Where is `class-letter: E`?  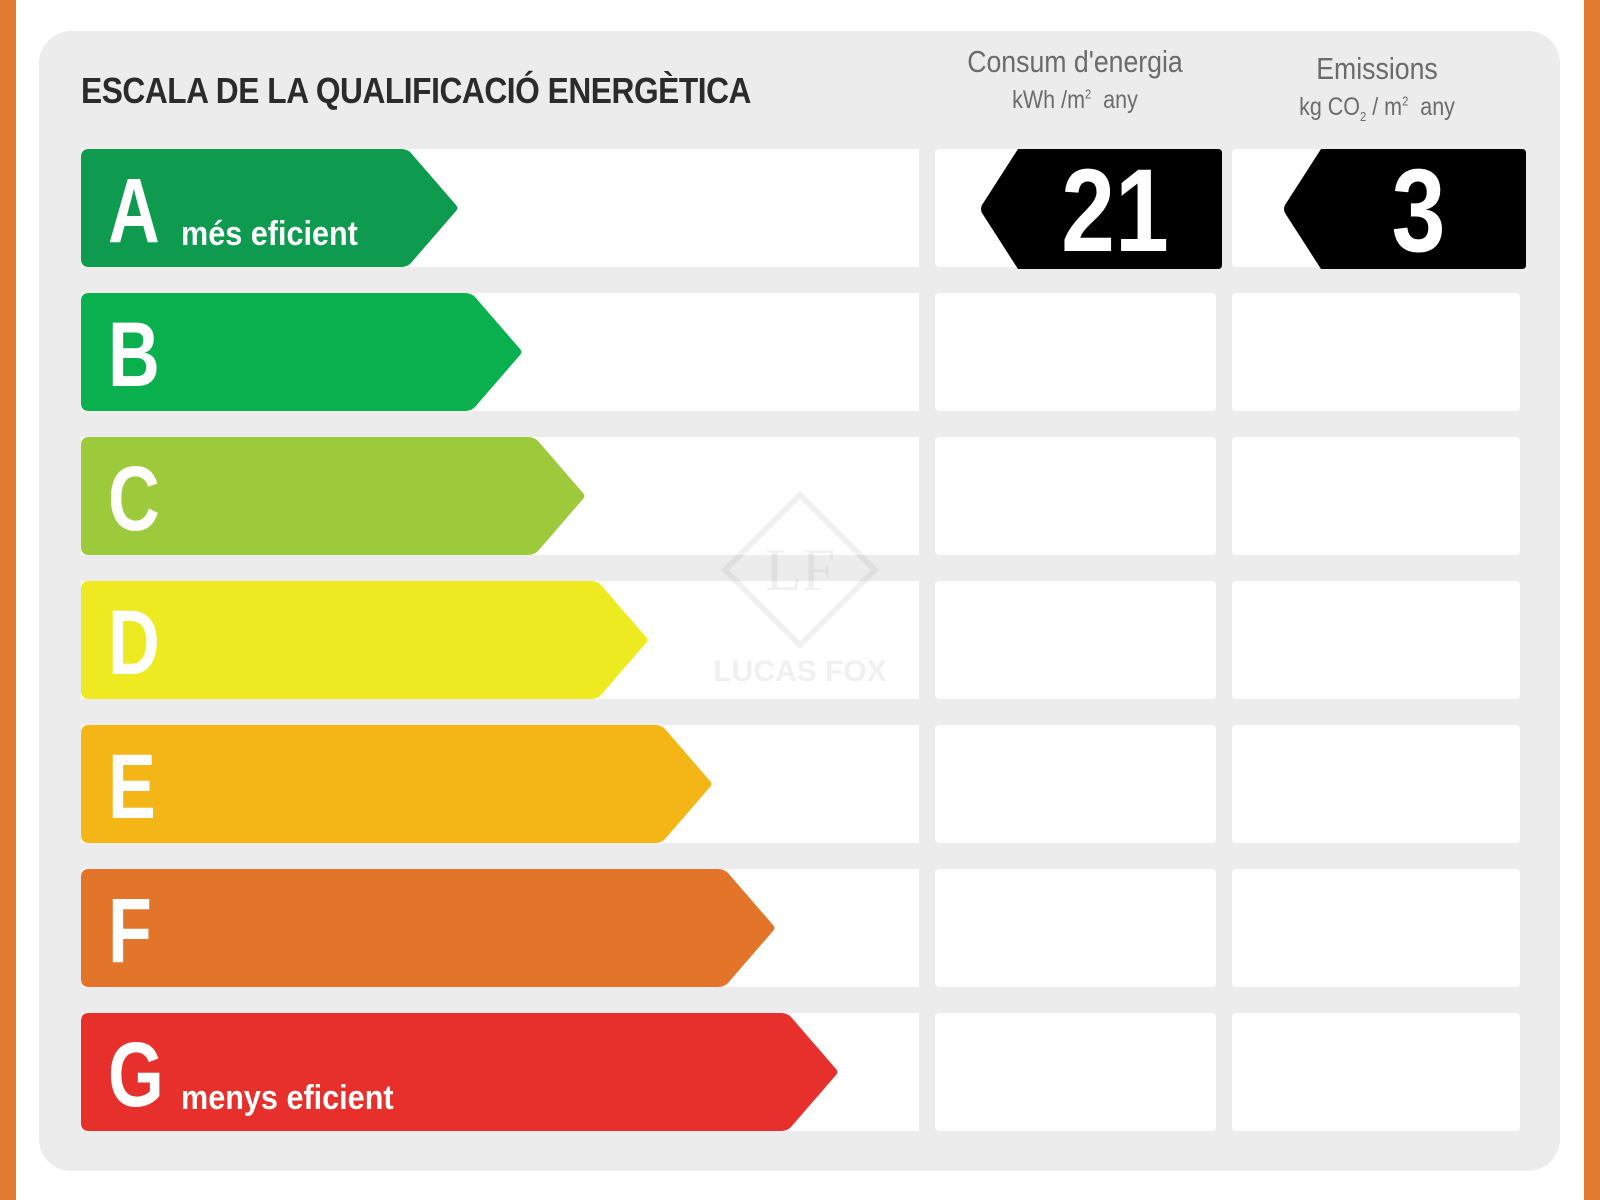
class-letter: E is located at coordinates (132, 787).